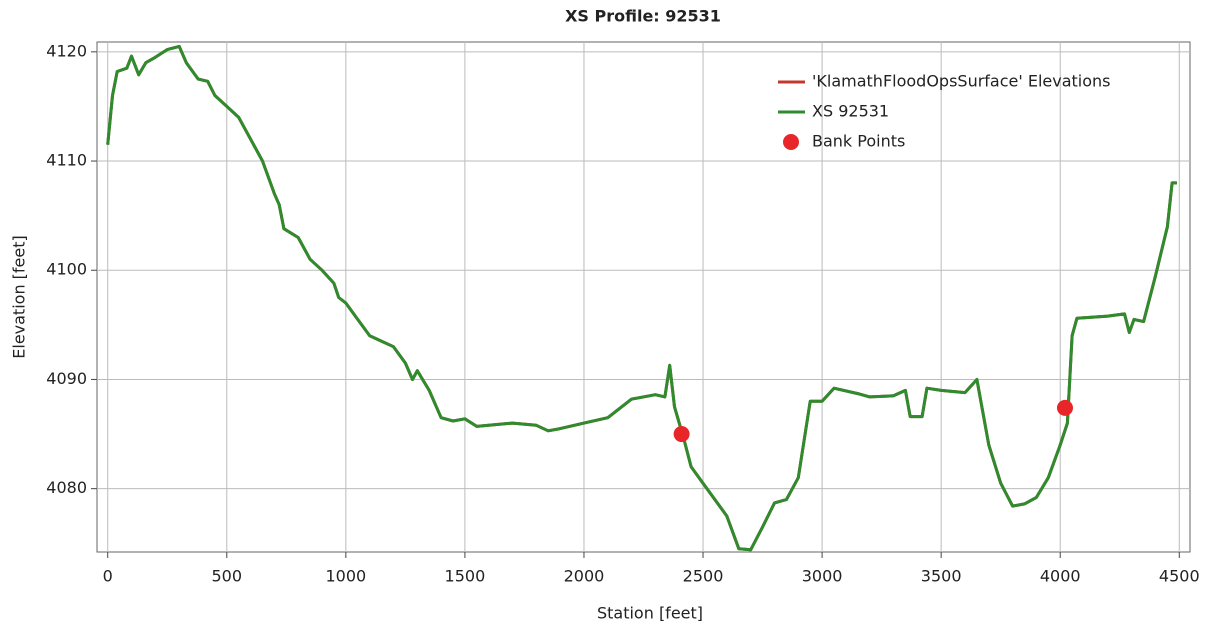 Image resolution: width=1215 pixels, height=629 pixels. Describe the element at coordinates (227, 576) in the screenshot. I see `x-tick-label: 500` at that location.